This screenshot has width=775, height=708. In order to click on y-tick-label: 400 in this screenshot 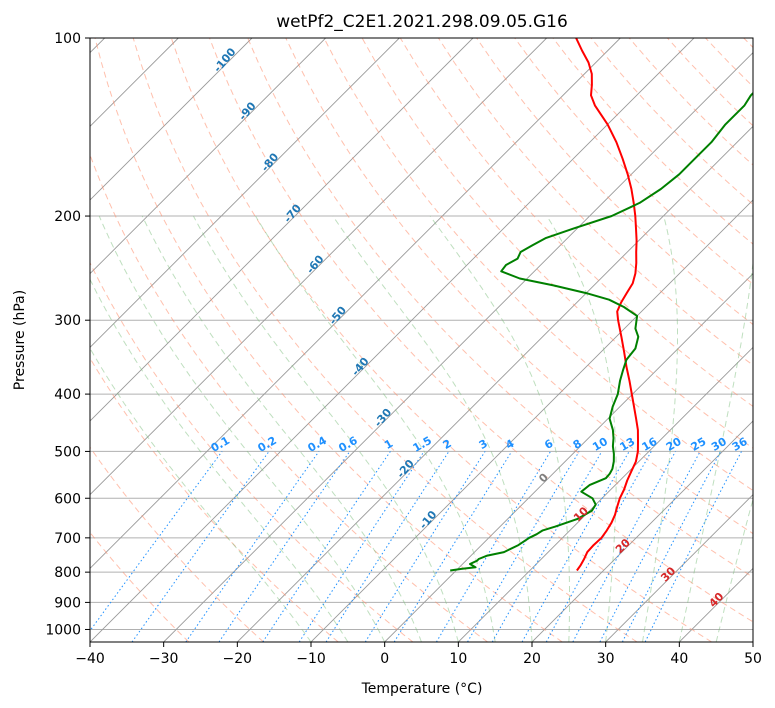, I will do `click(67, 395)`.